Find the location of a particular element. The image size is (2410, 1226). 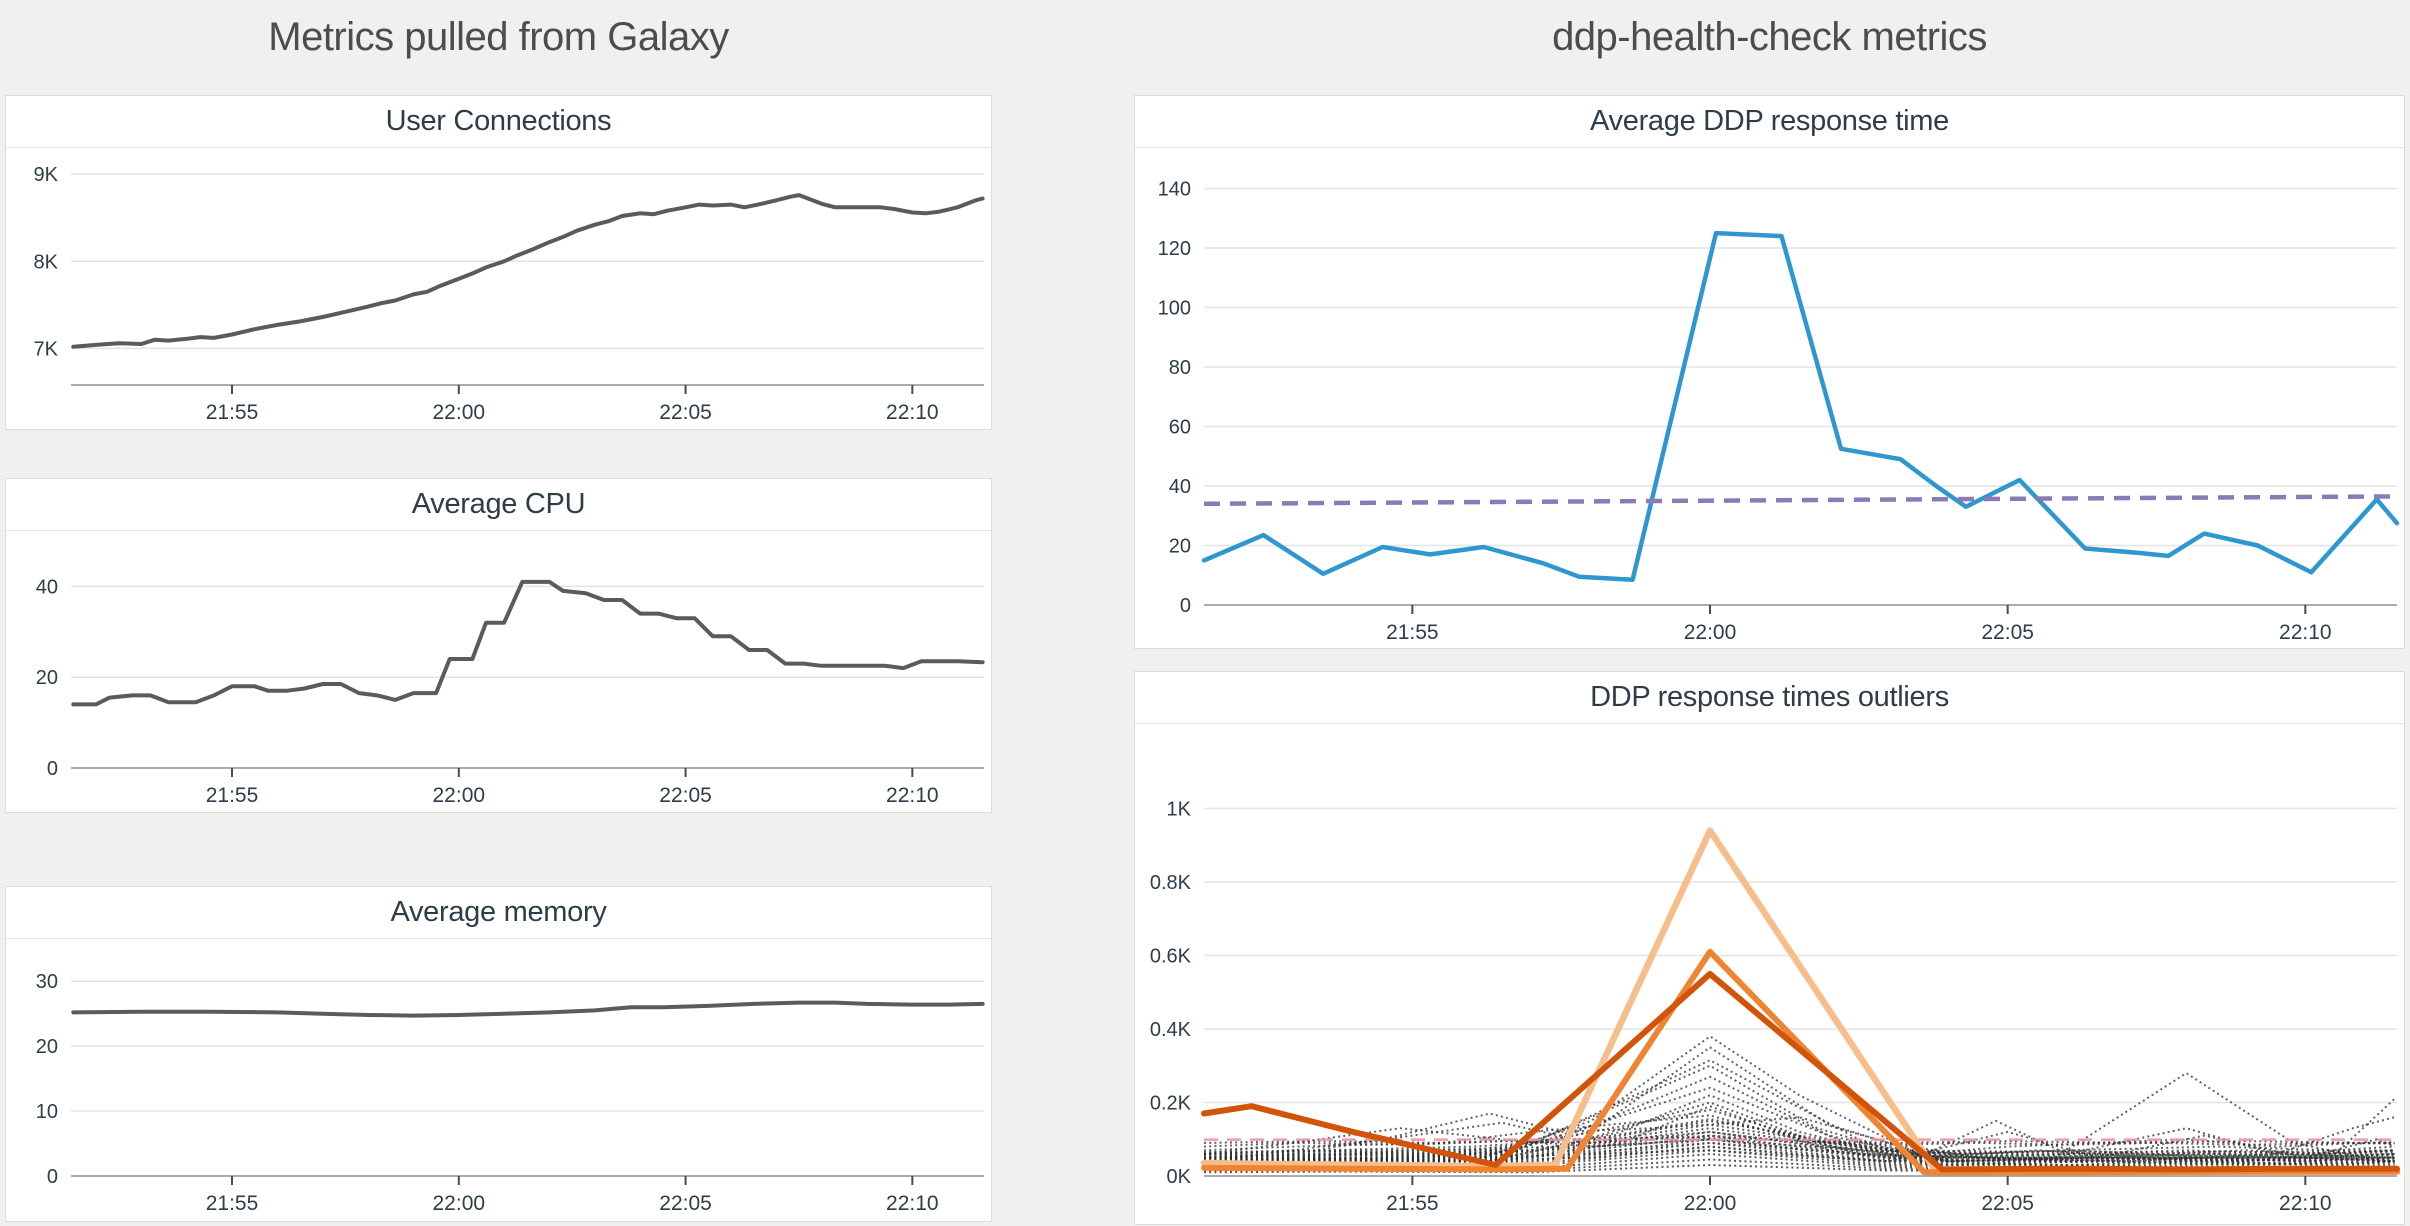

left-column-title: Metrics pulled from Galaxy is located at coordinates (498, 37).